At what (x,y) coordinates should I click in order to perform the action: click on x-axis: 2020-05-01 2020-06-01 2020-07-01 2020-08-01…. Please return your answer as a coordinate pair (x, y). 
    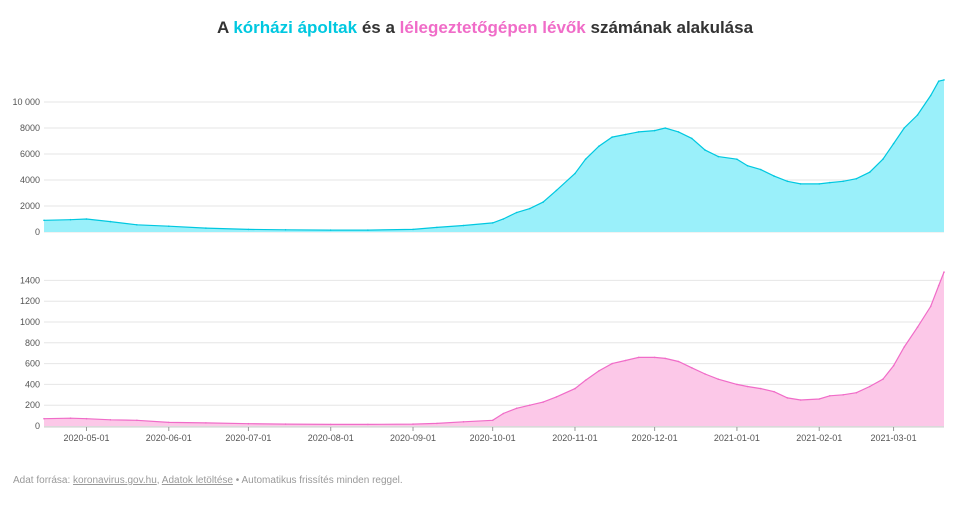
    Looking at the image, I should click on (494, 434).